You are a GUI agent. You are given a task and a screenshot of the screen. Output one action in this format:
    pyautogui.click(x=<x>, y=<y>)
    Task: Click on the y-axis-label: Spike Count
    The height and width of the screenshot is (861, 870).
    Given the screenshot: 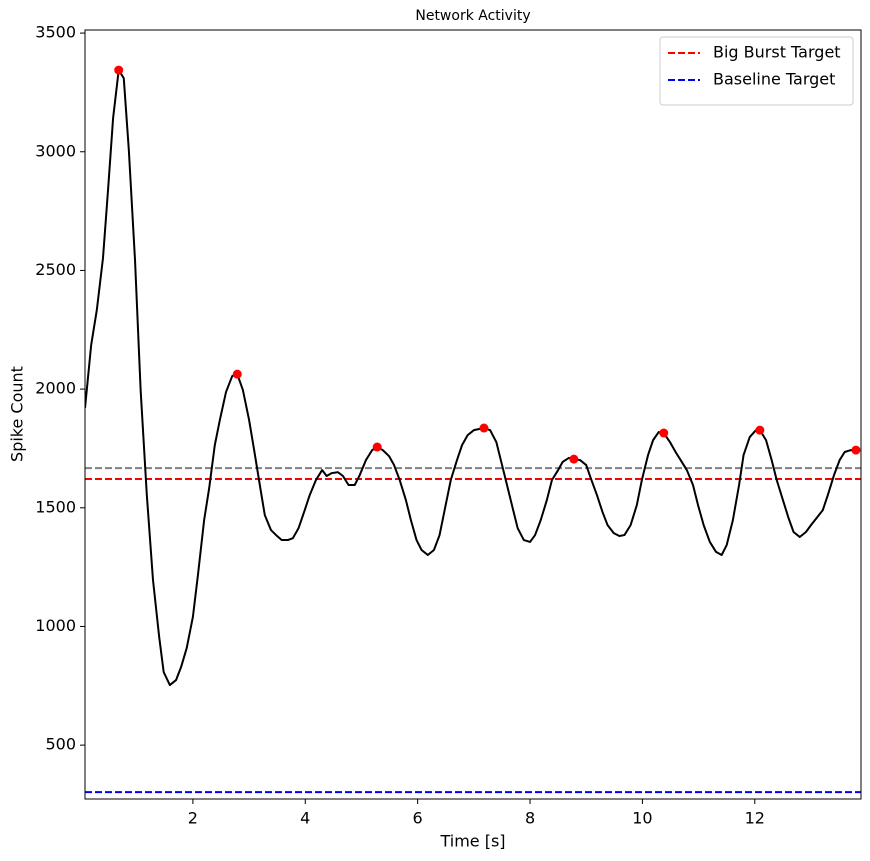 What is the action you would take?
    pyautogui.click(x=17, y=414)
    